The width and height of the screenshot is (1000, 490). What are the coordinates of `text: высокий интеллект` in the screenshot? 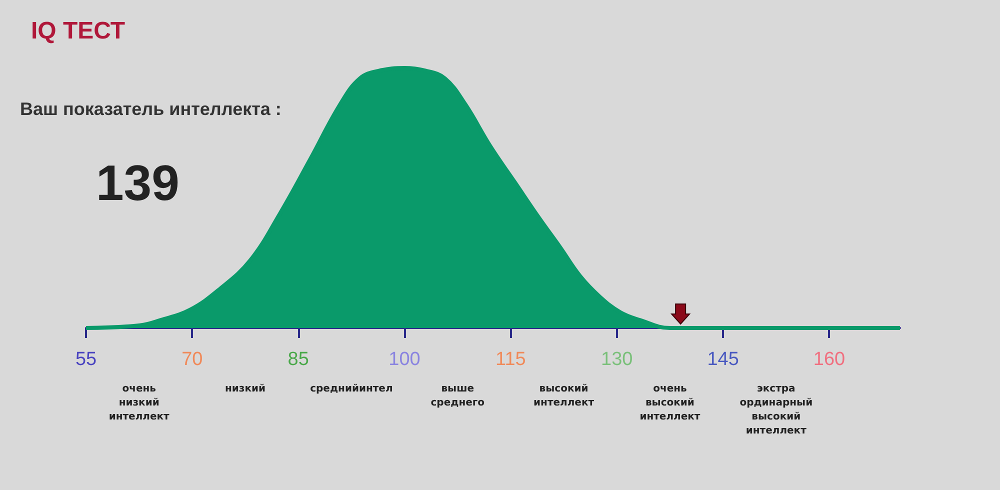 It's located at (564, 396).